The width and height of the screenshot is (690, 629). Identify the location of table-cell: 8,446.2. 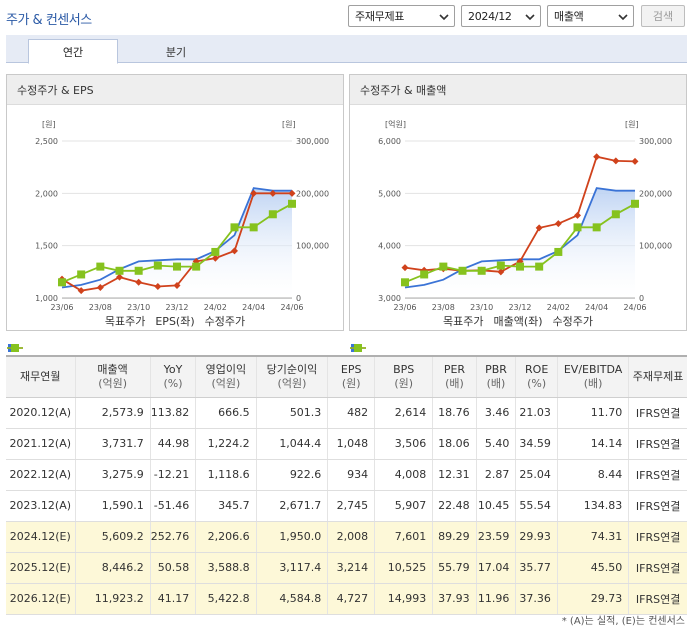
(112, 568).